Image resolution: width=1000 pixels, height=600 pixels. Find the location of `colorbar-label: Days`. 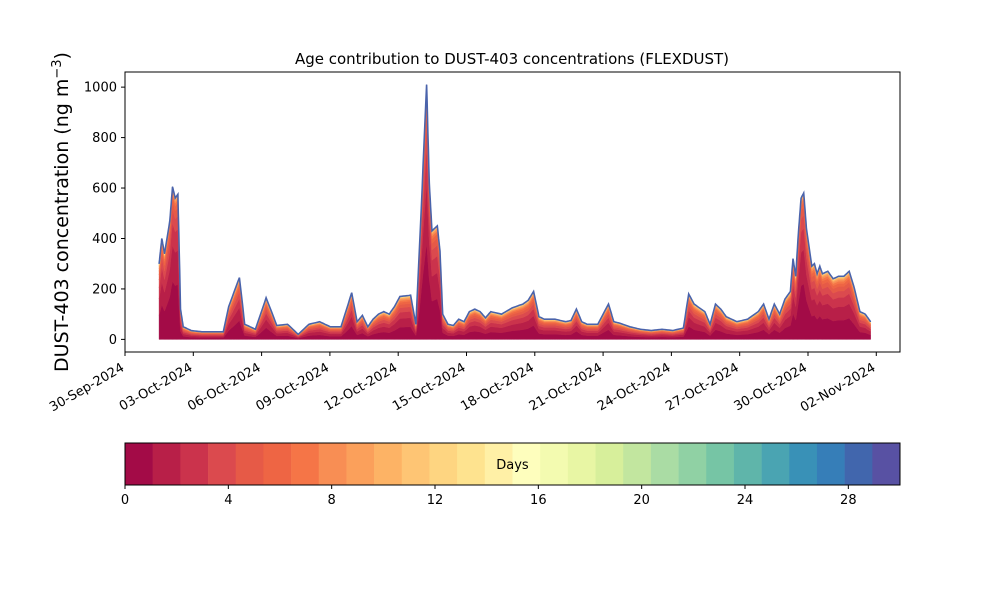

colorbar-label: Days is located at coordinates (512, 465).